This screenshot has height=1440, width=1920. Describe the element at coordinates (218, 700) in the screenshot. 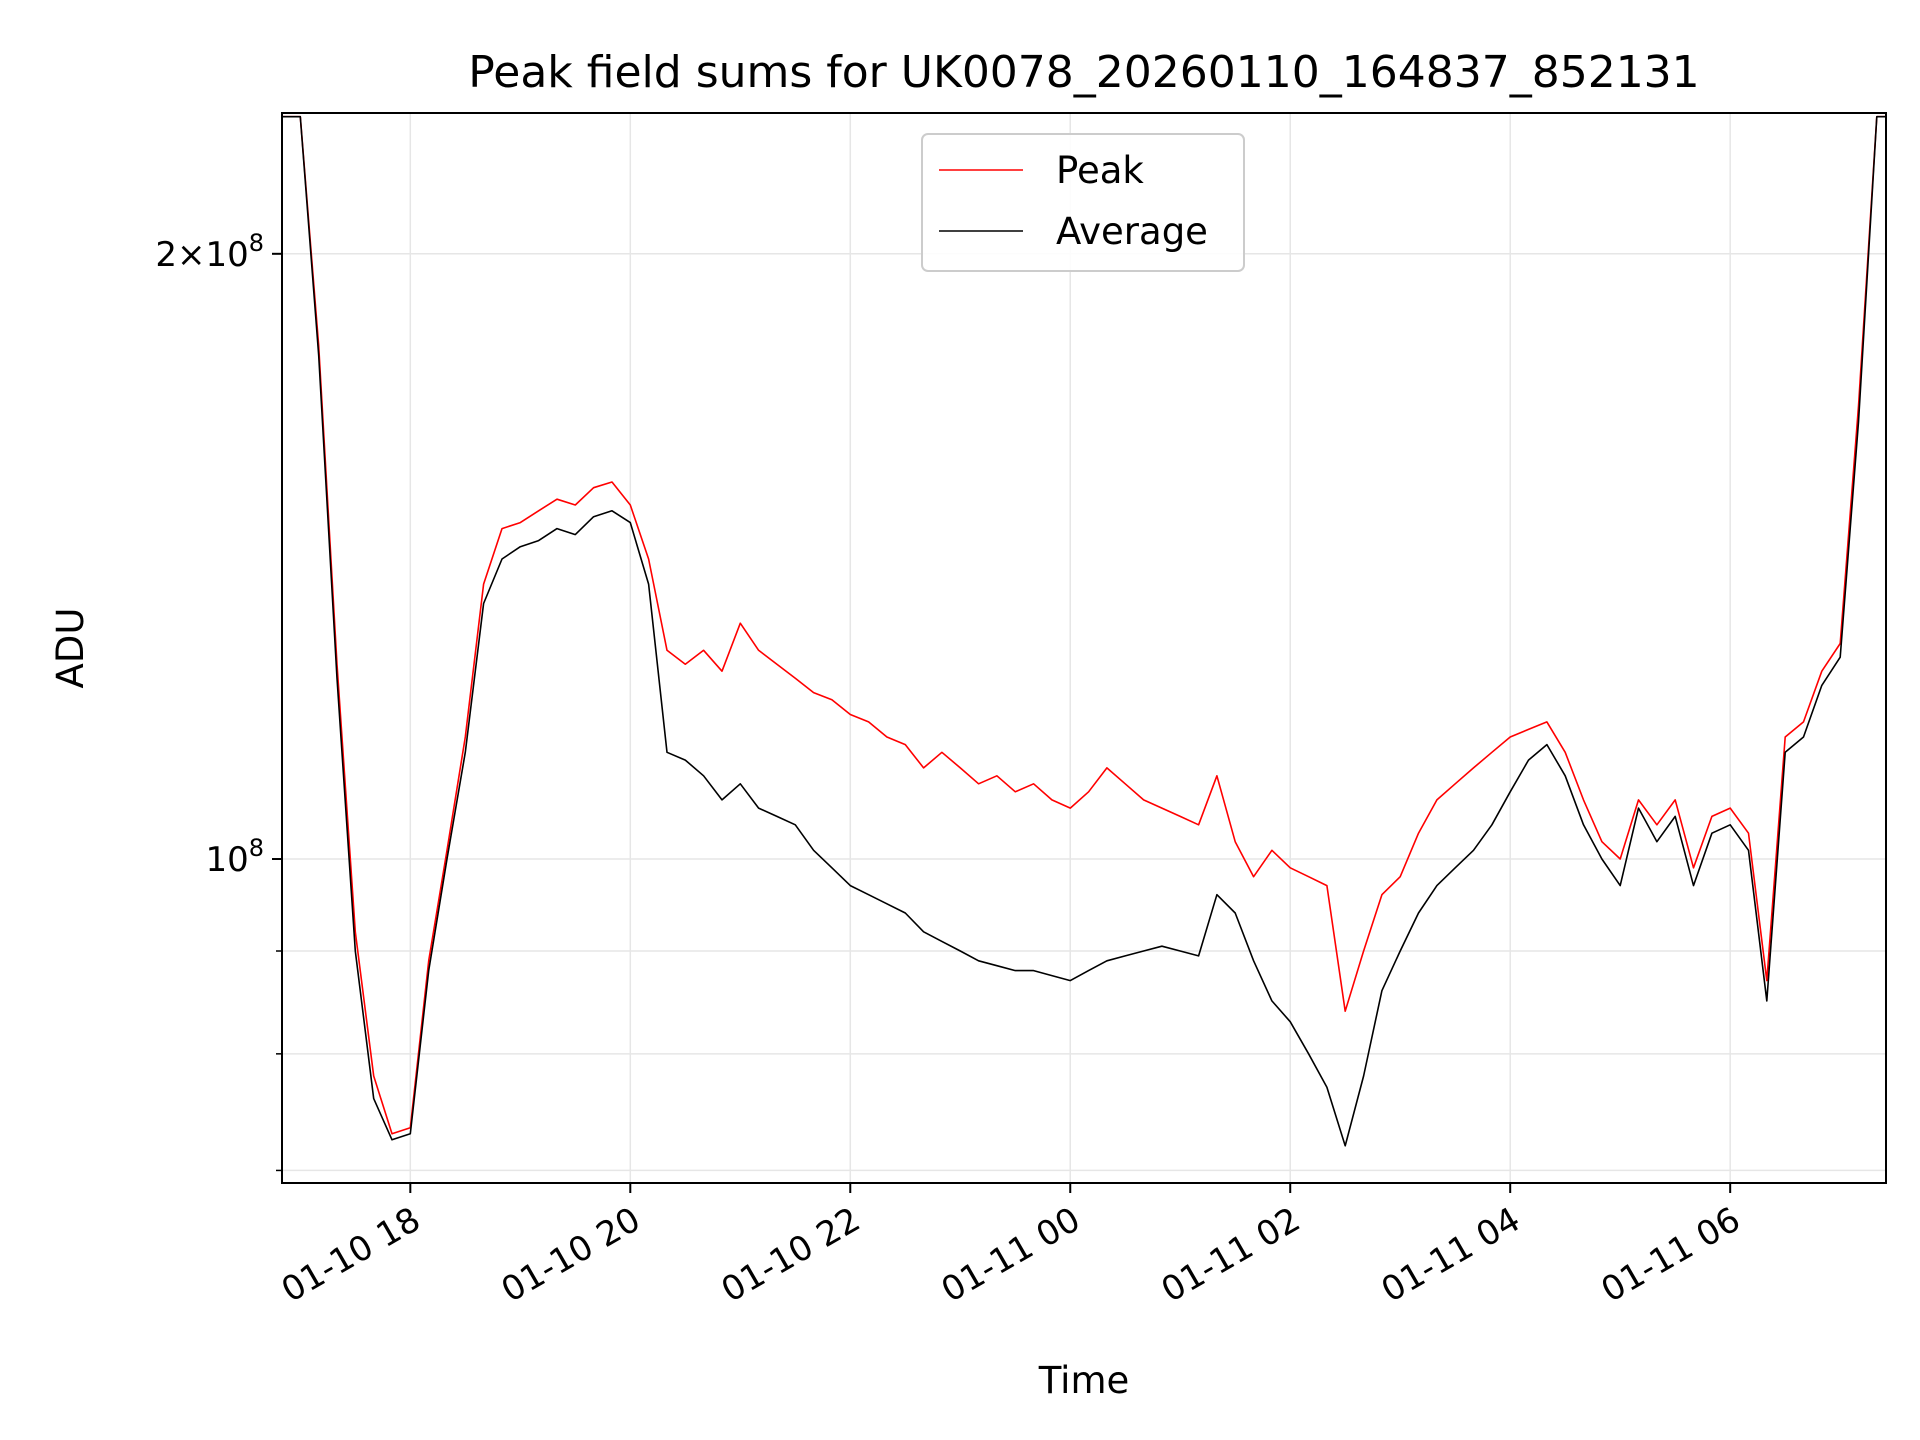

I see `y-axis: 2×108 108` at that location.